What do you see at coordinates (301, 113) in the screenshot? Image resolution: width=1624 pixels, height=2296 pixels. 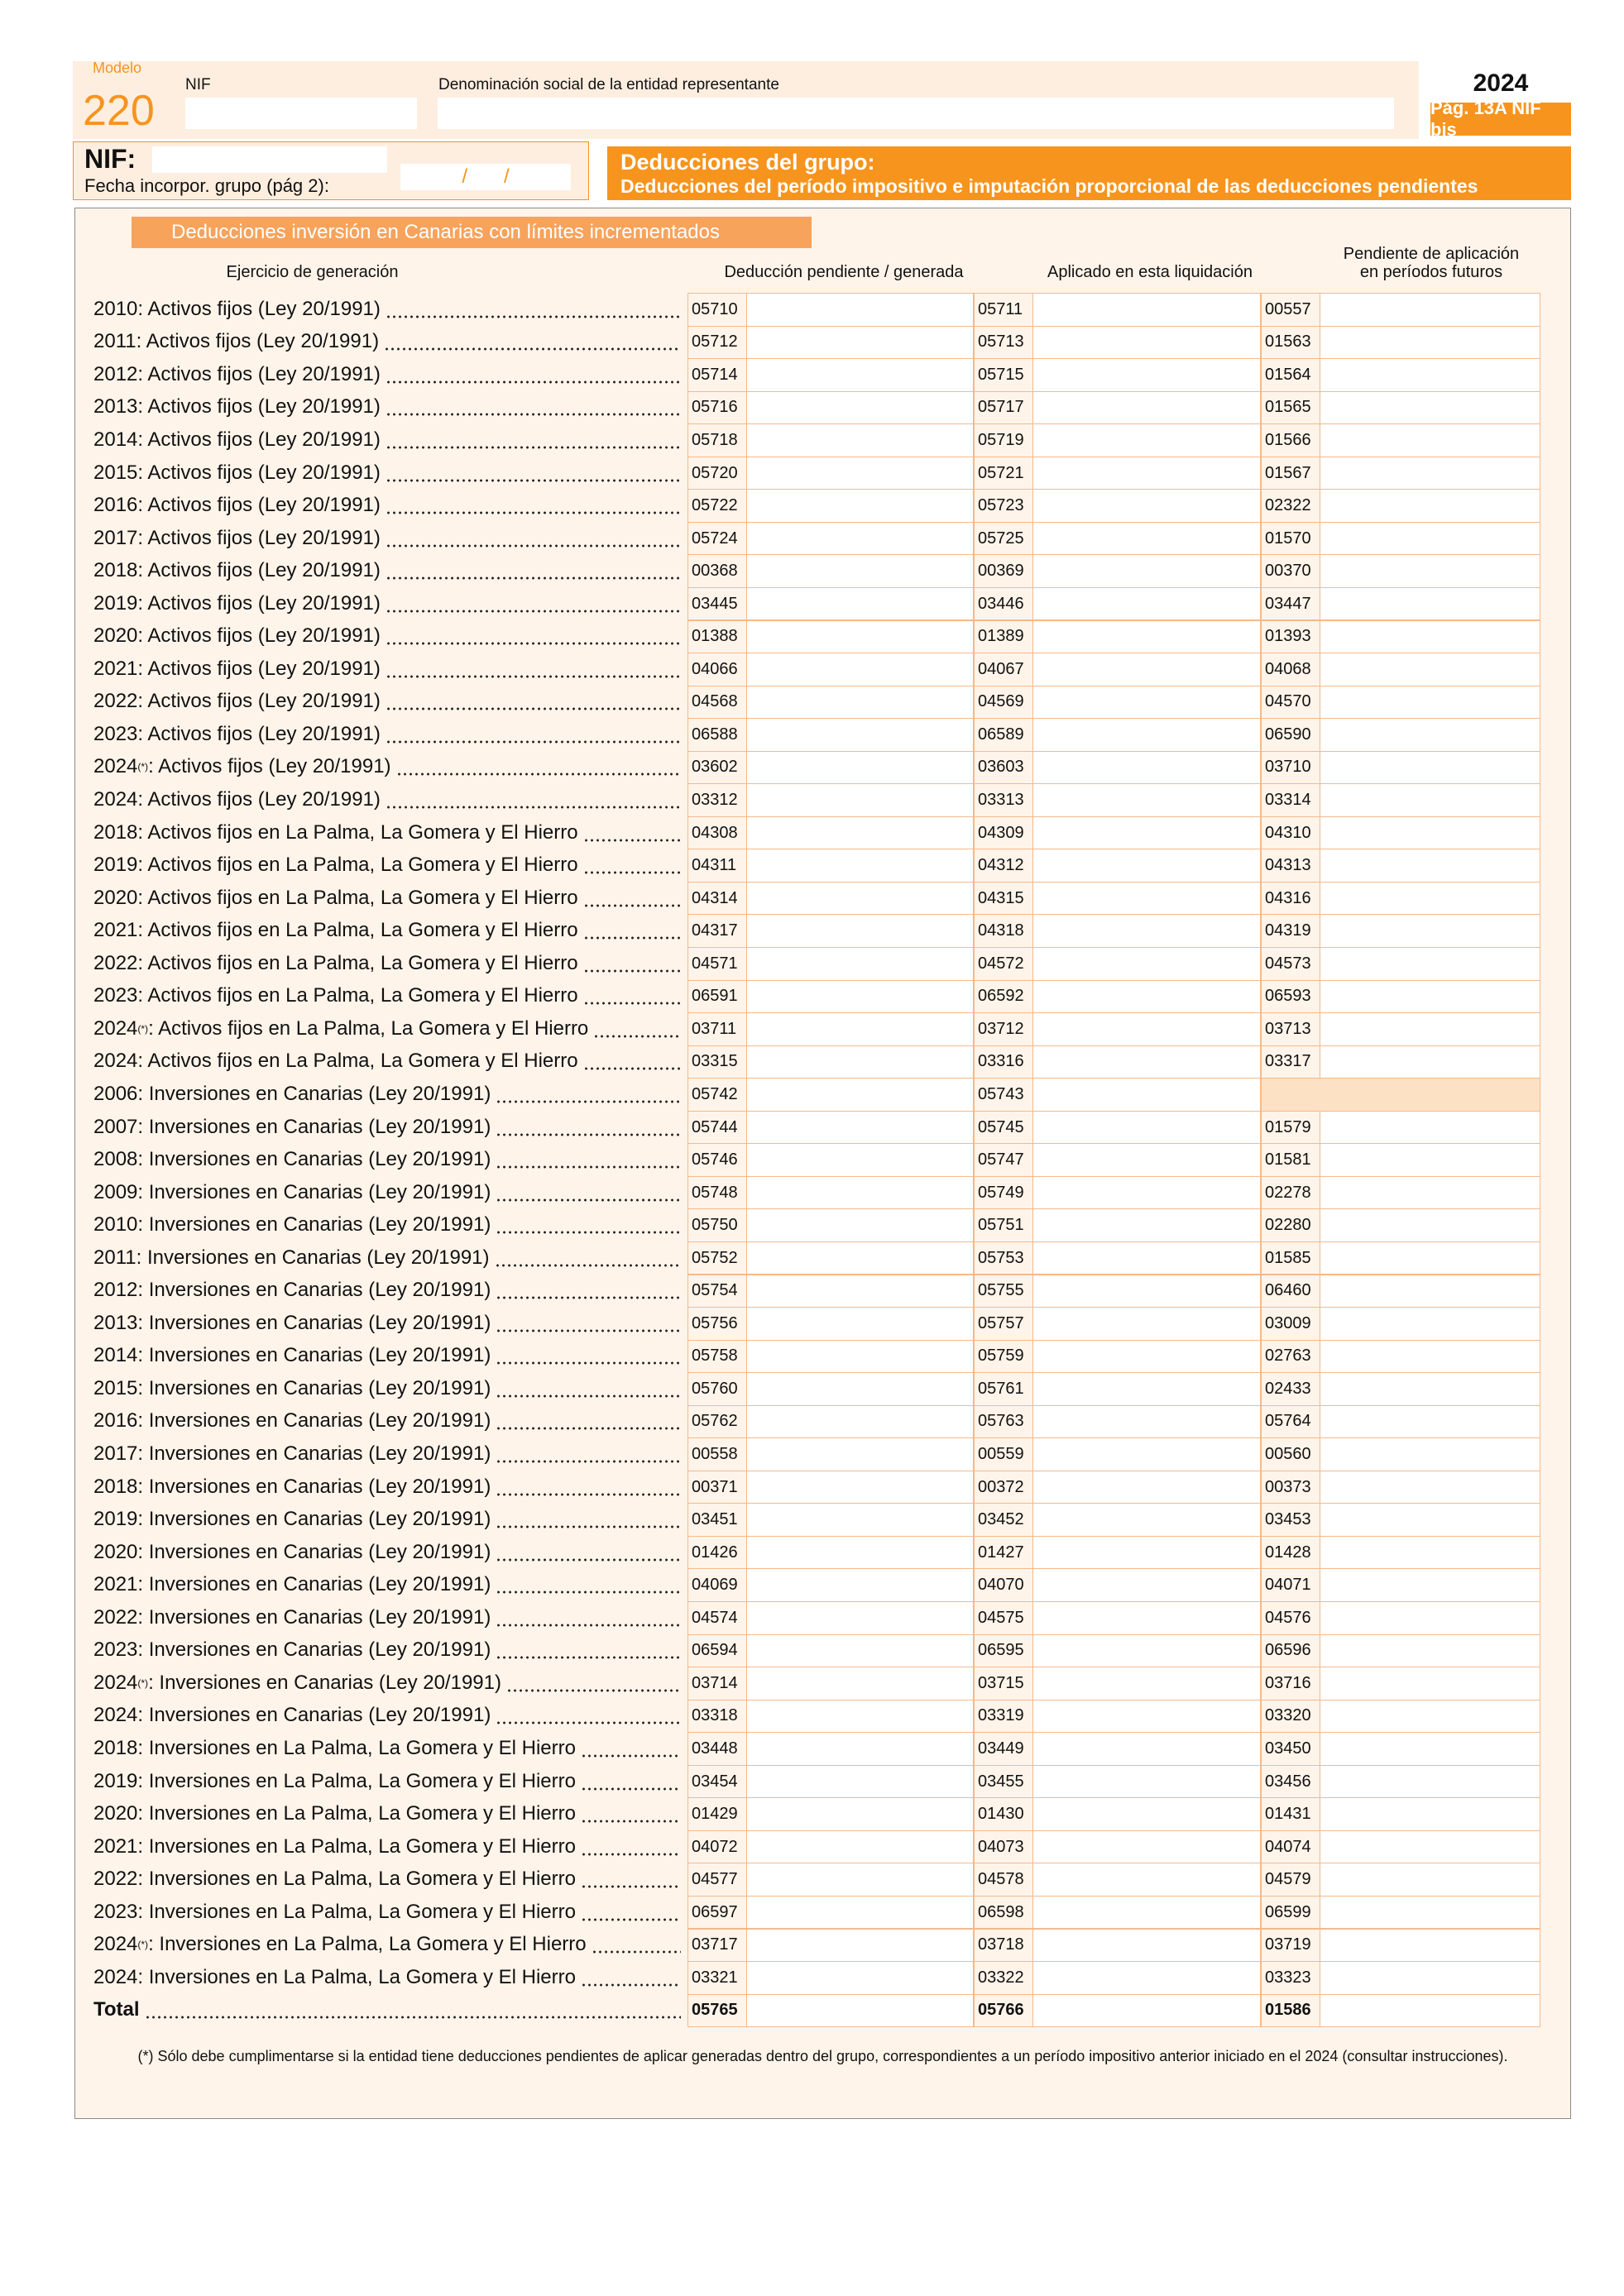 I see `nif-field` at bounding box center [301, 113].